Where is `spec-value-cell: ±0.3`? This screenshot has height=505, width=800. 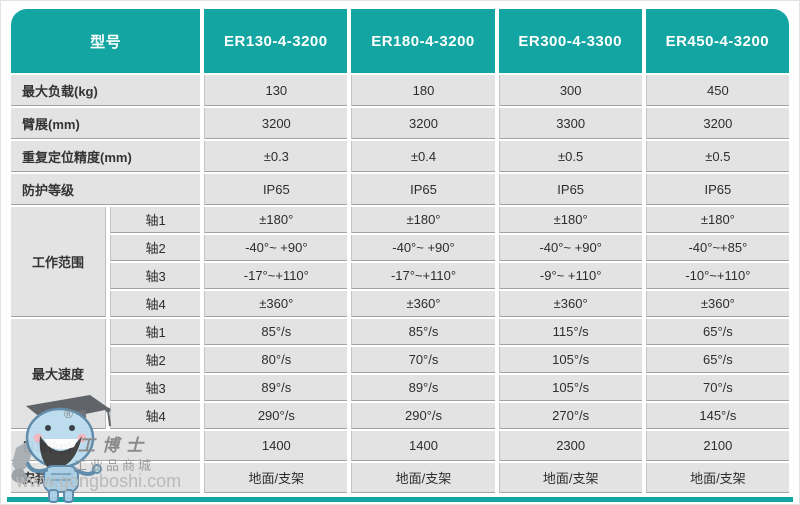
spec-value-cell: ±0.3 is located at coordinates (276, 156).